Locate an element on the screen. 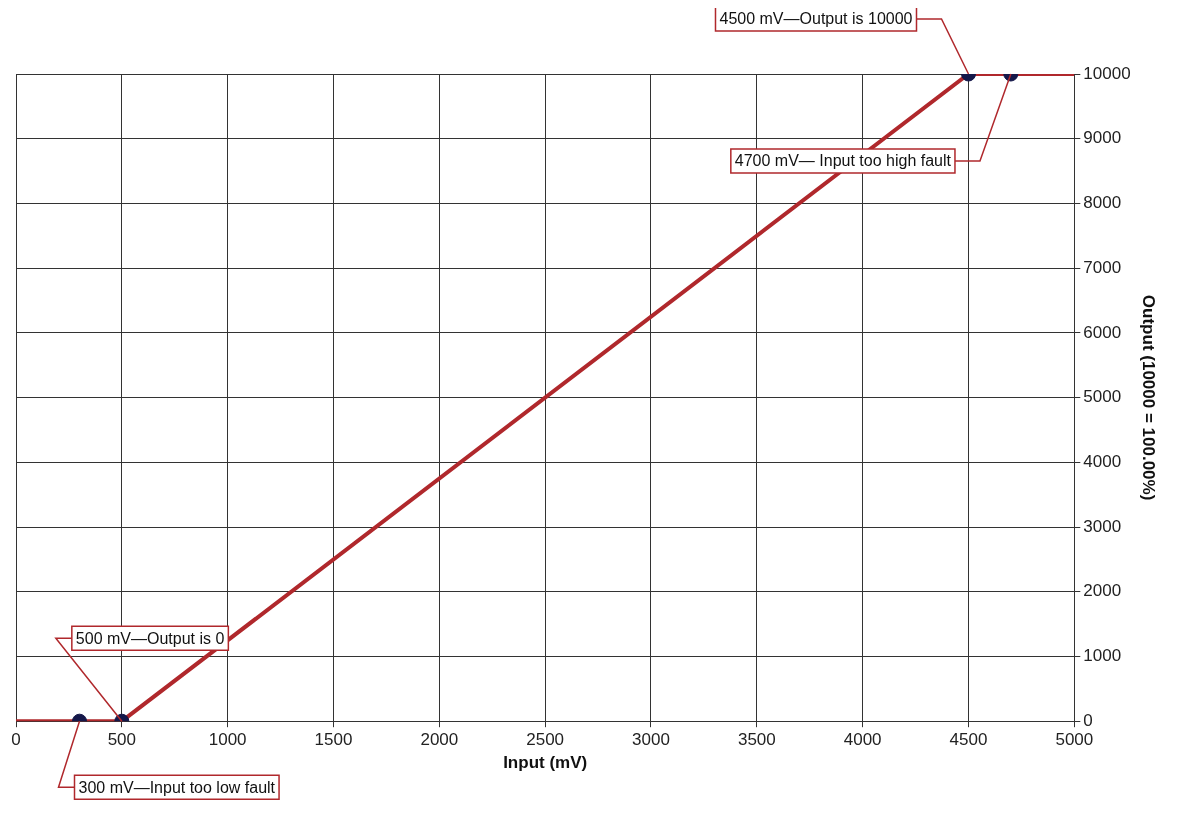 The image size is (1178, 823). y-tick-label: 0 is located at coordinates (1088, 720).